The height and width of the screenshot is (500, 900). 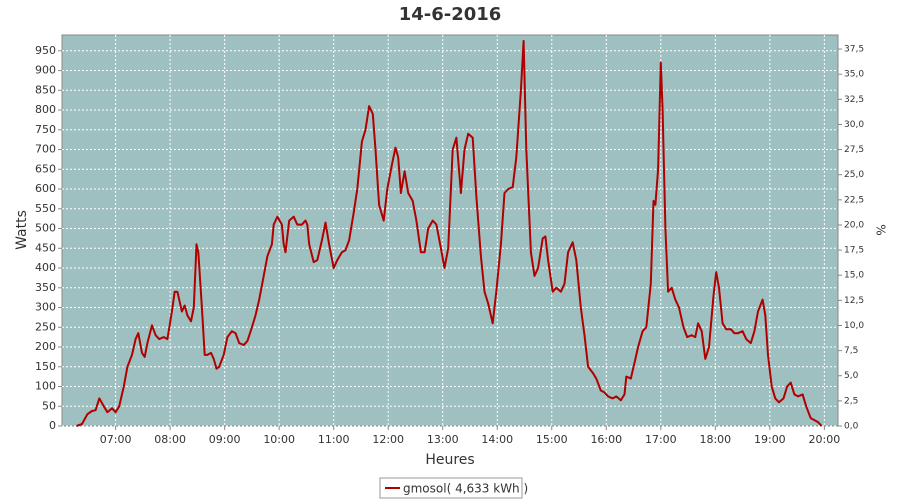 I want to click on y2-tick-label: 7,5, so click(x=851, y=351).